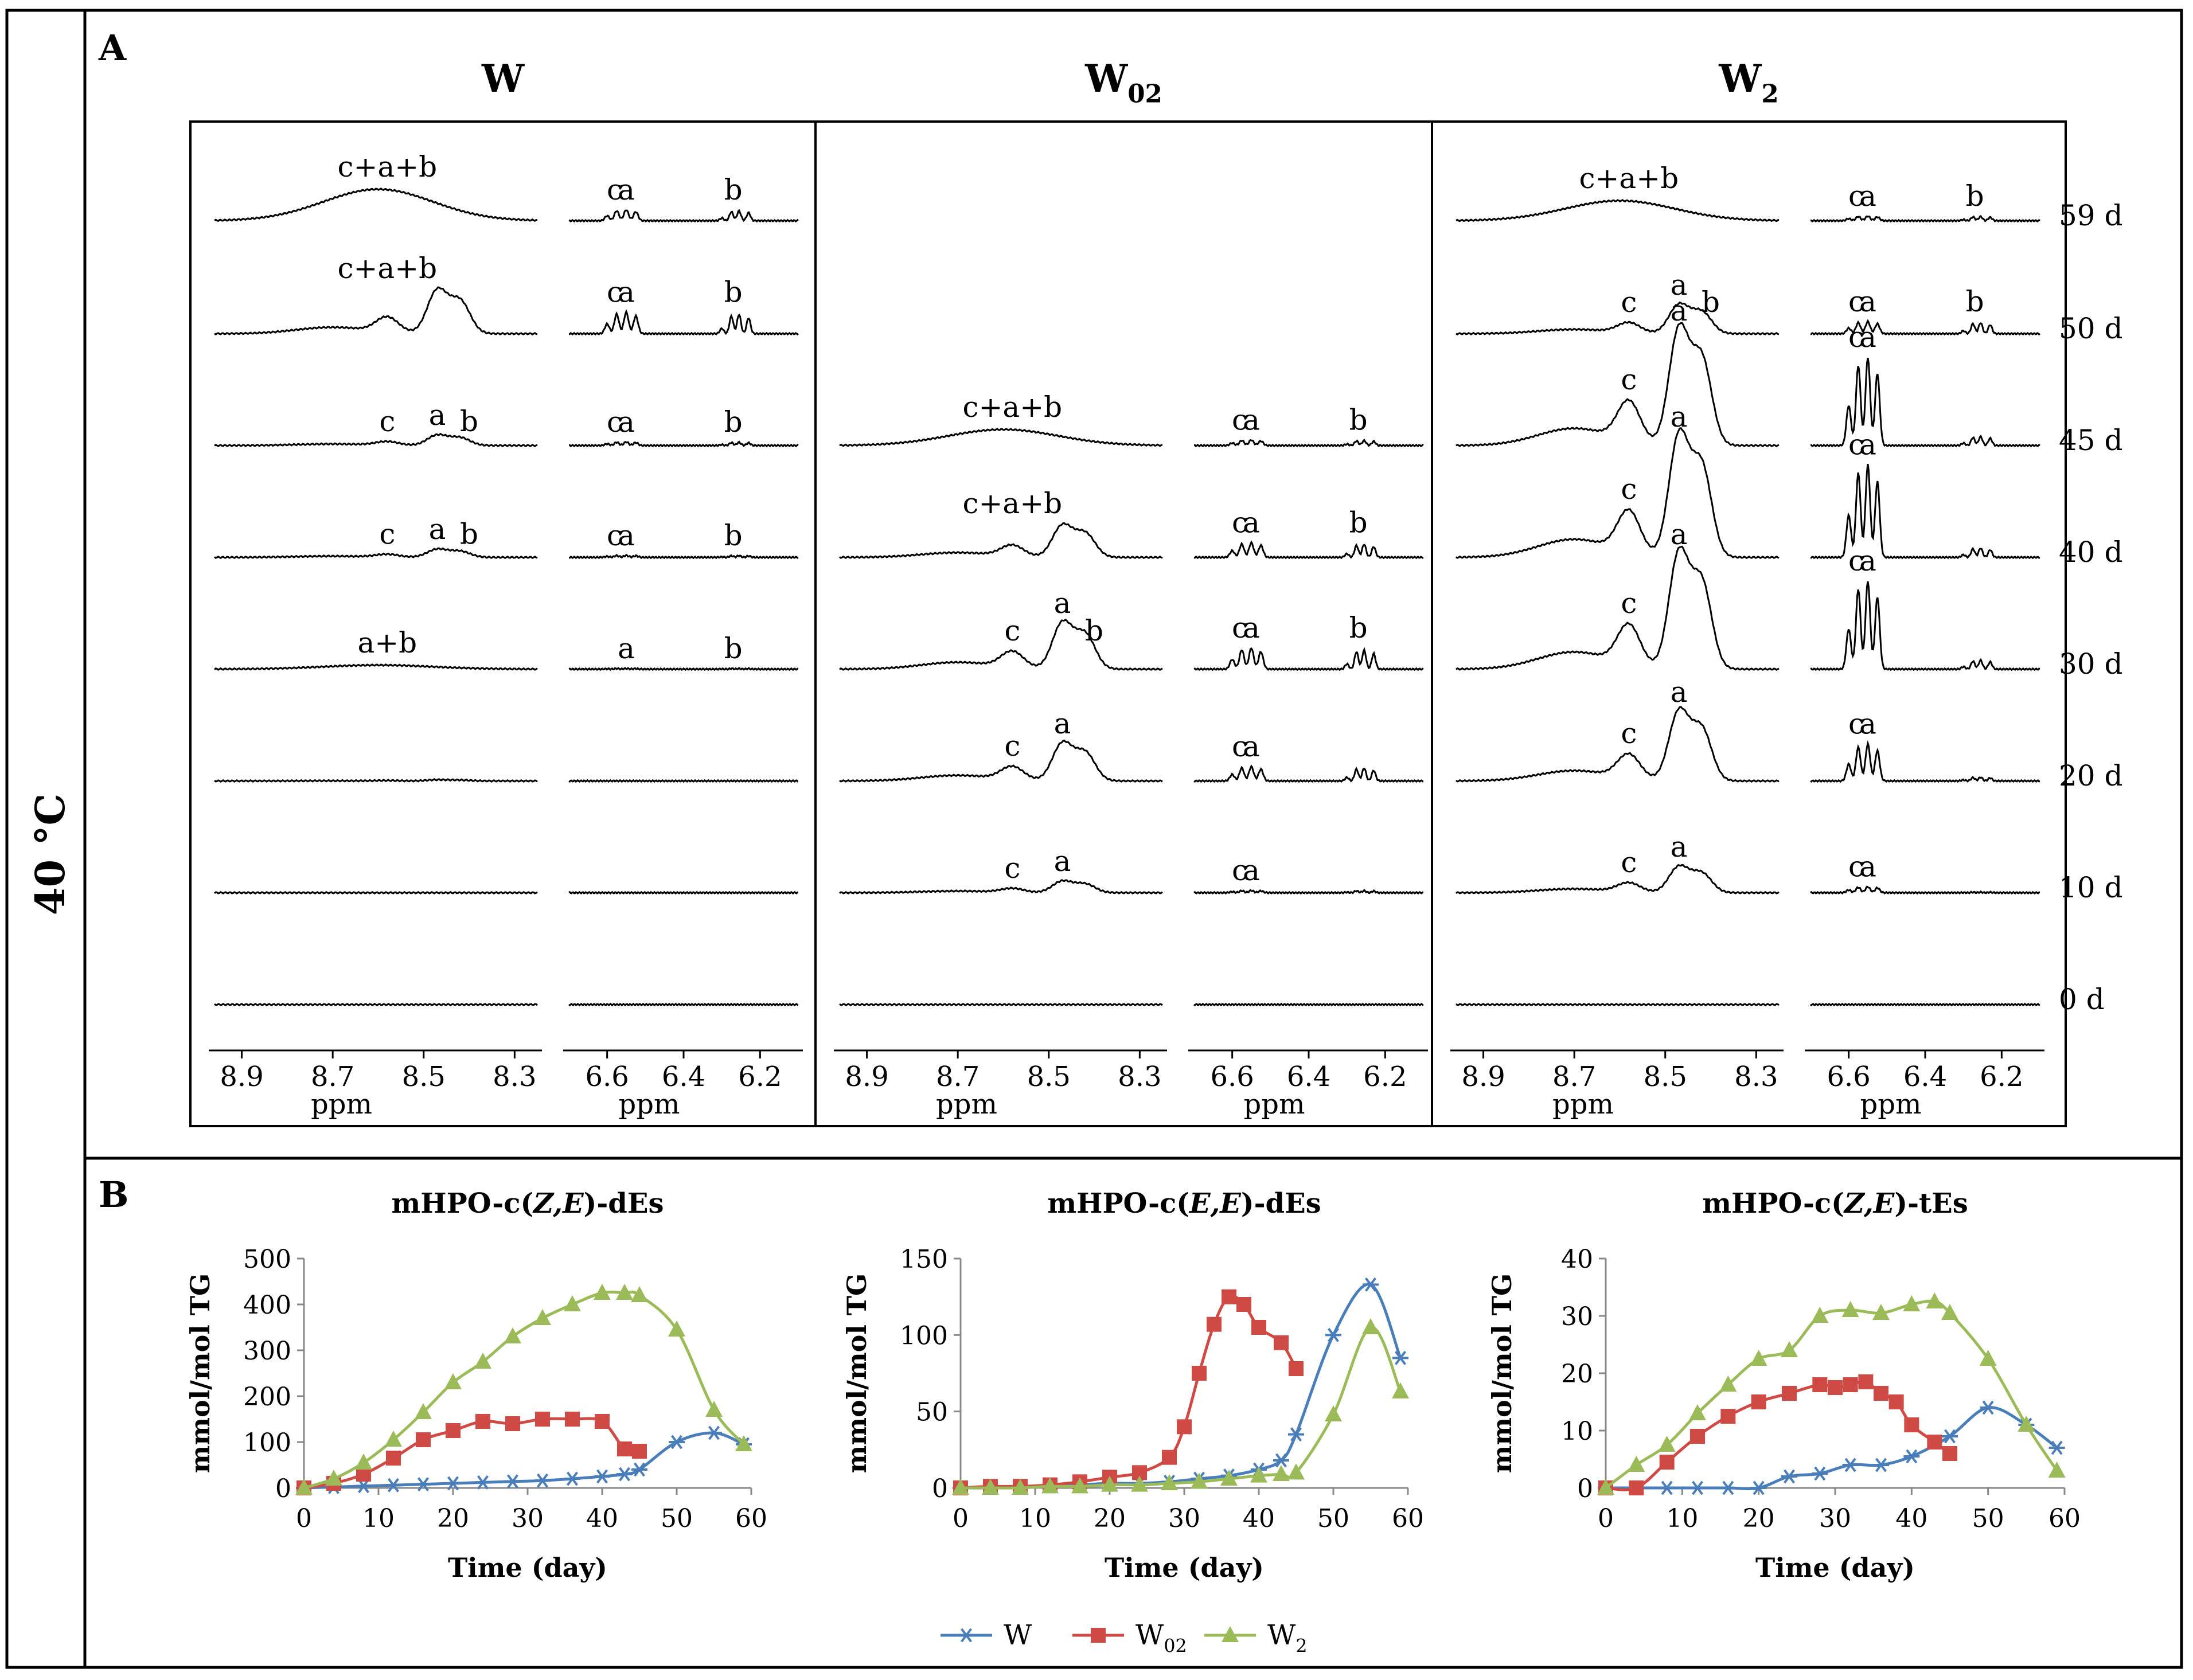  I want to click on spectrum-W-20d-seg1, so click(683, 781).